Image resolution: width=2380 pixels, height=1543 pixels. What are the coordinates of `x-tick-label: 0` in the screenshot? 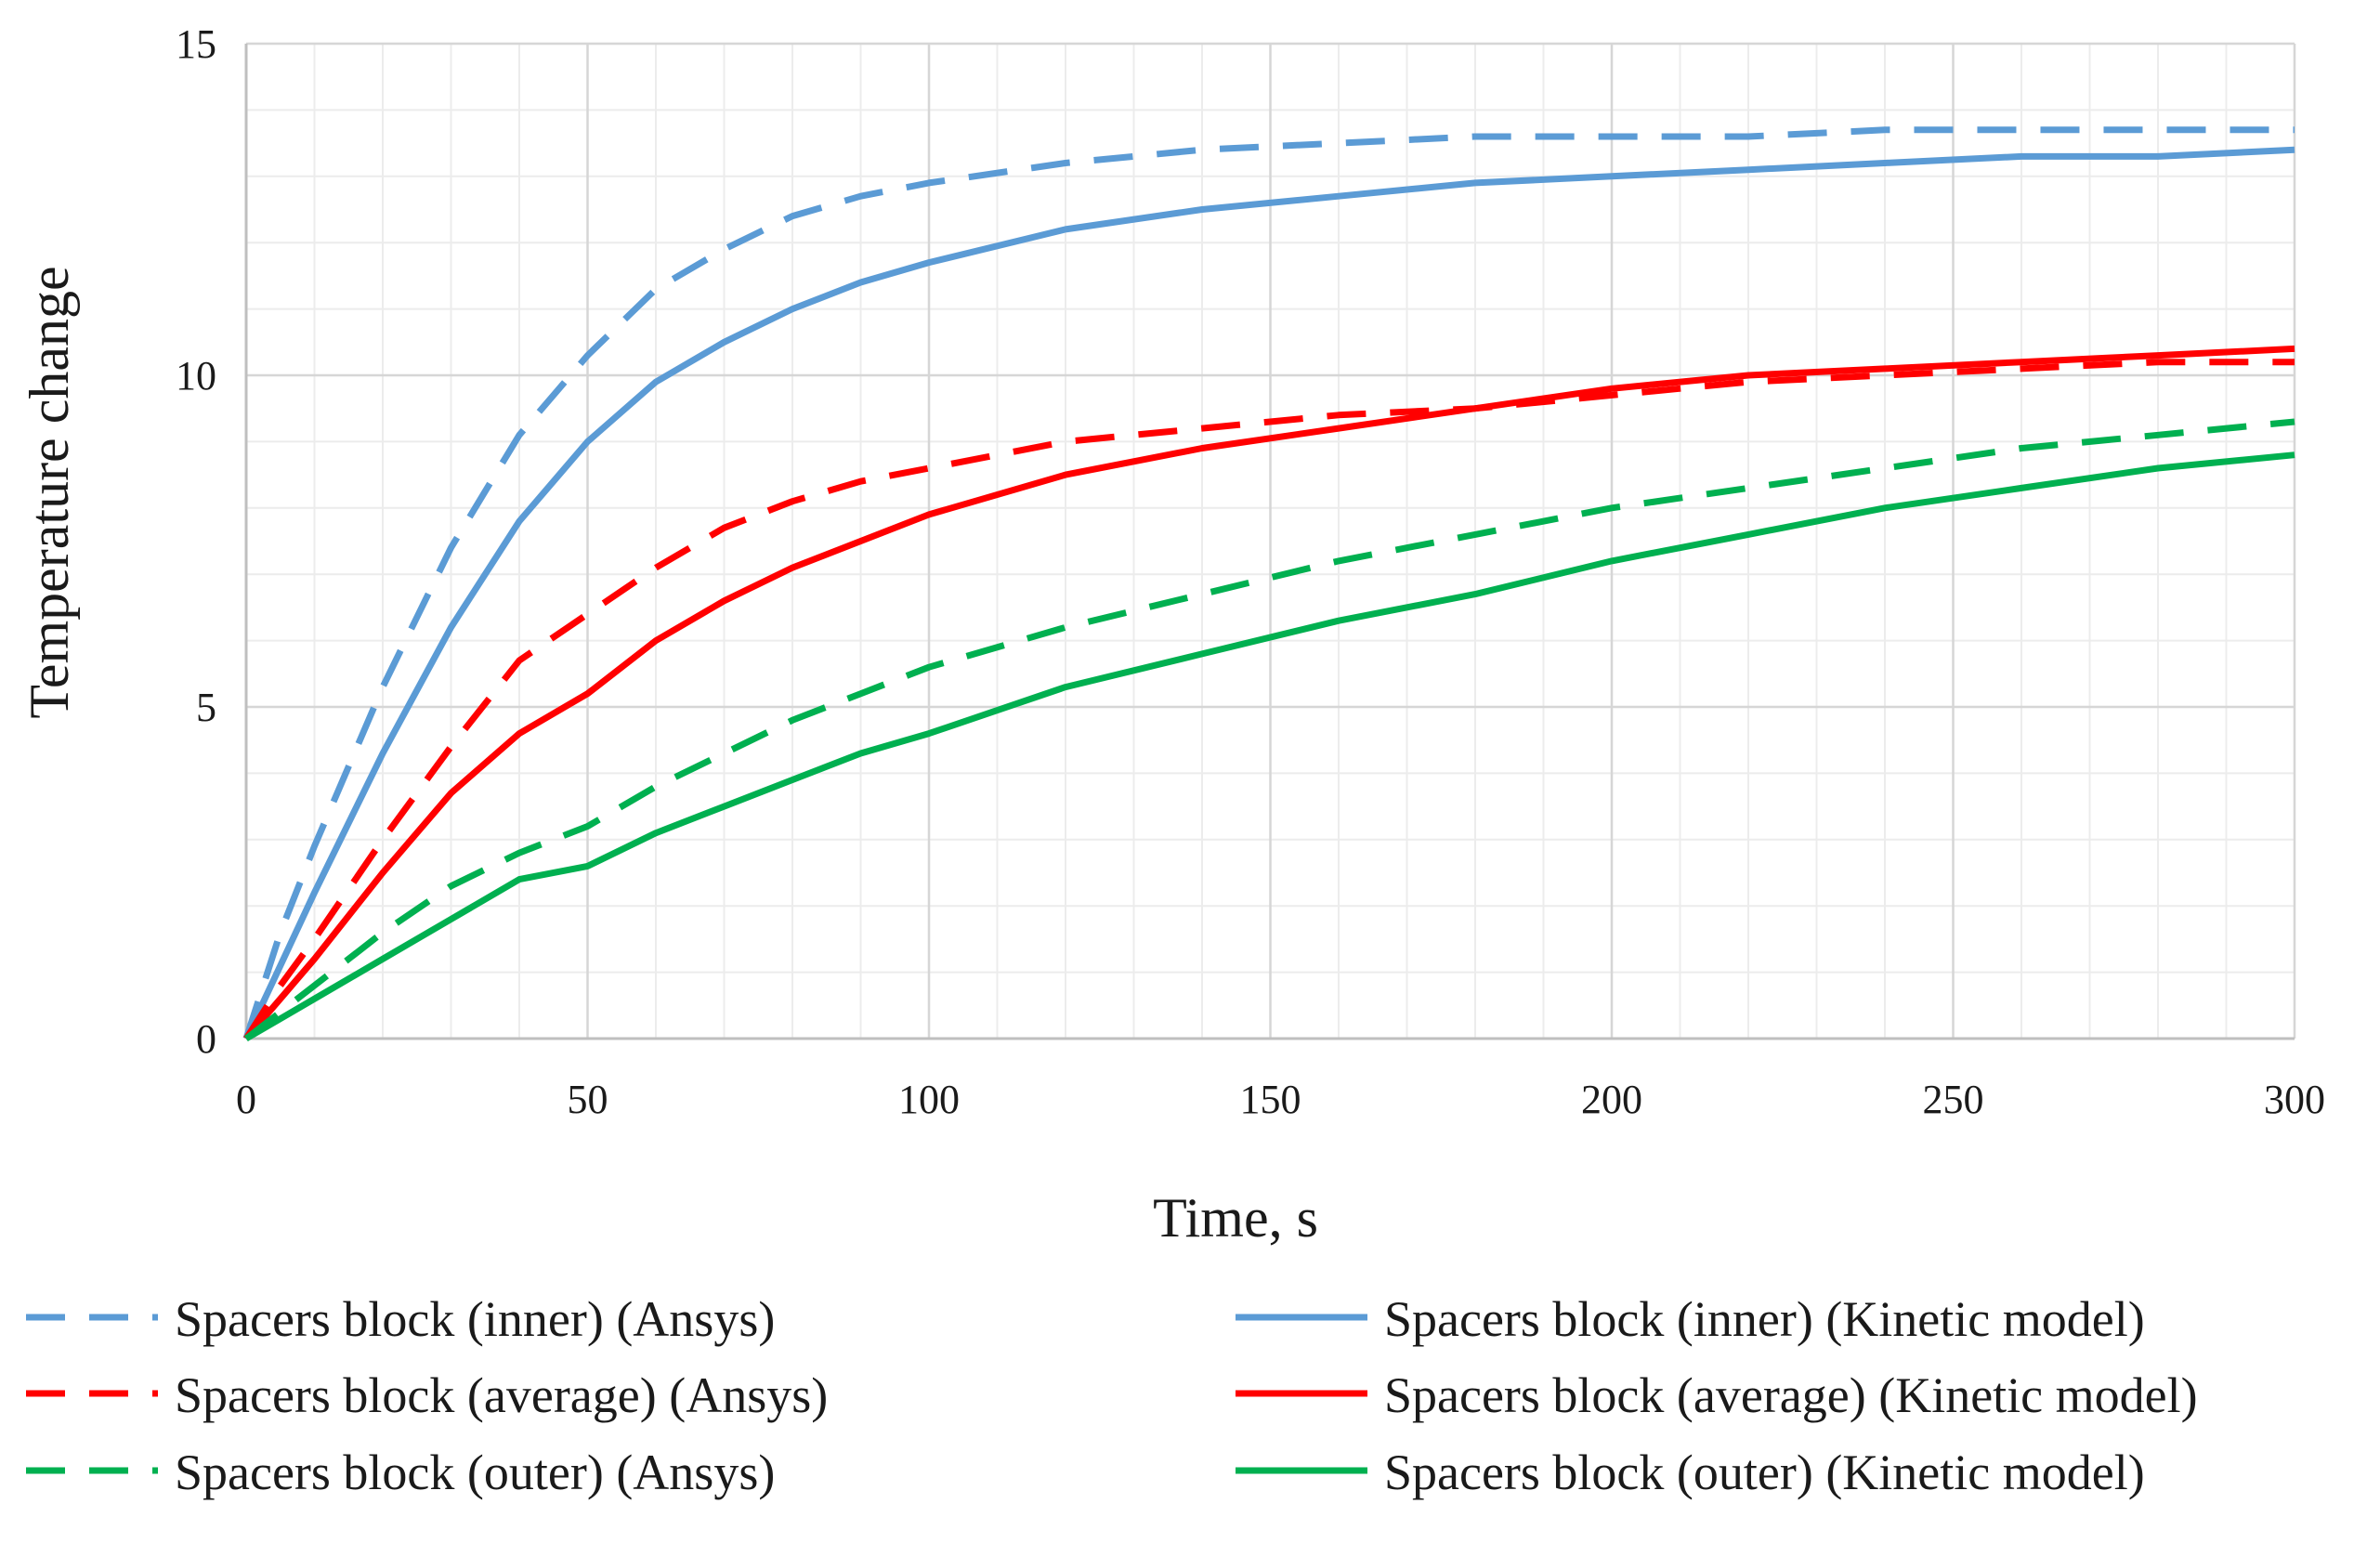 It's located at (246, 1099).